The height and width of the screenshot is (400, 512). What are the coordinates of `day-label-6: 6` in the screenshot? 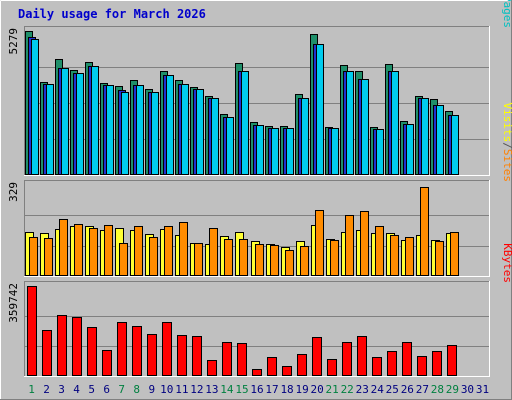 It's located at (106, 389).